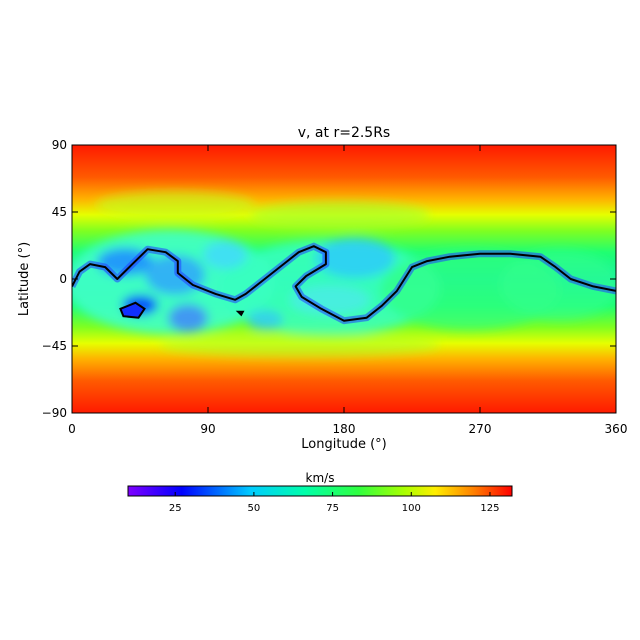  Describe the element at coordinates (332, 508) in the screenshot. I see `colorbar-tick-label: 75` at that location.